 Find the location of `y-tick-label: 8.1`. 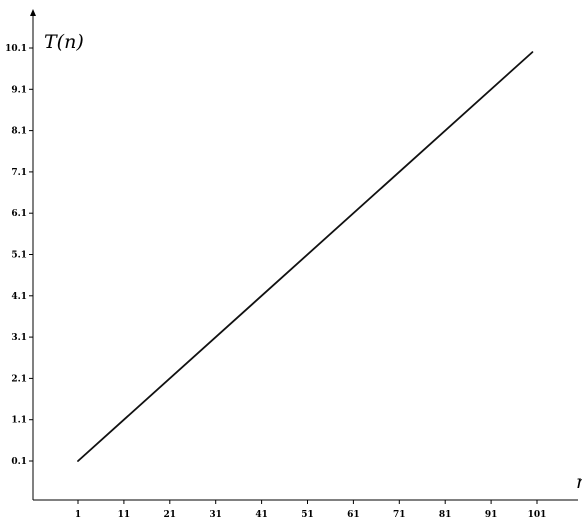

y-tick-label: 8.1 is located at coordinates (19, 132).